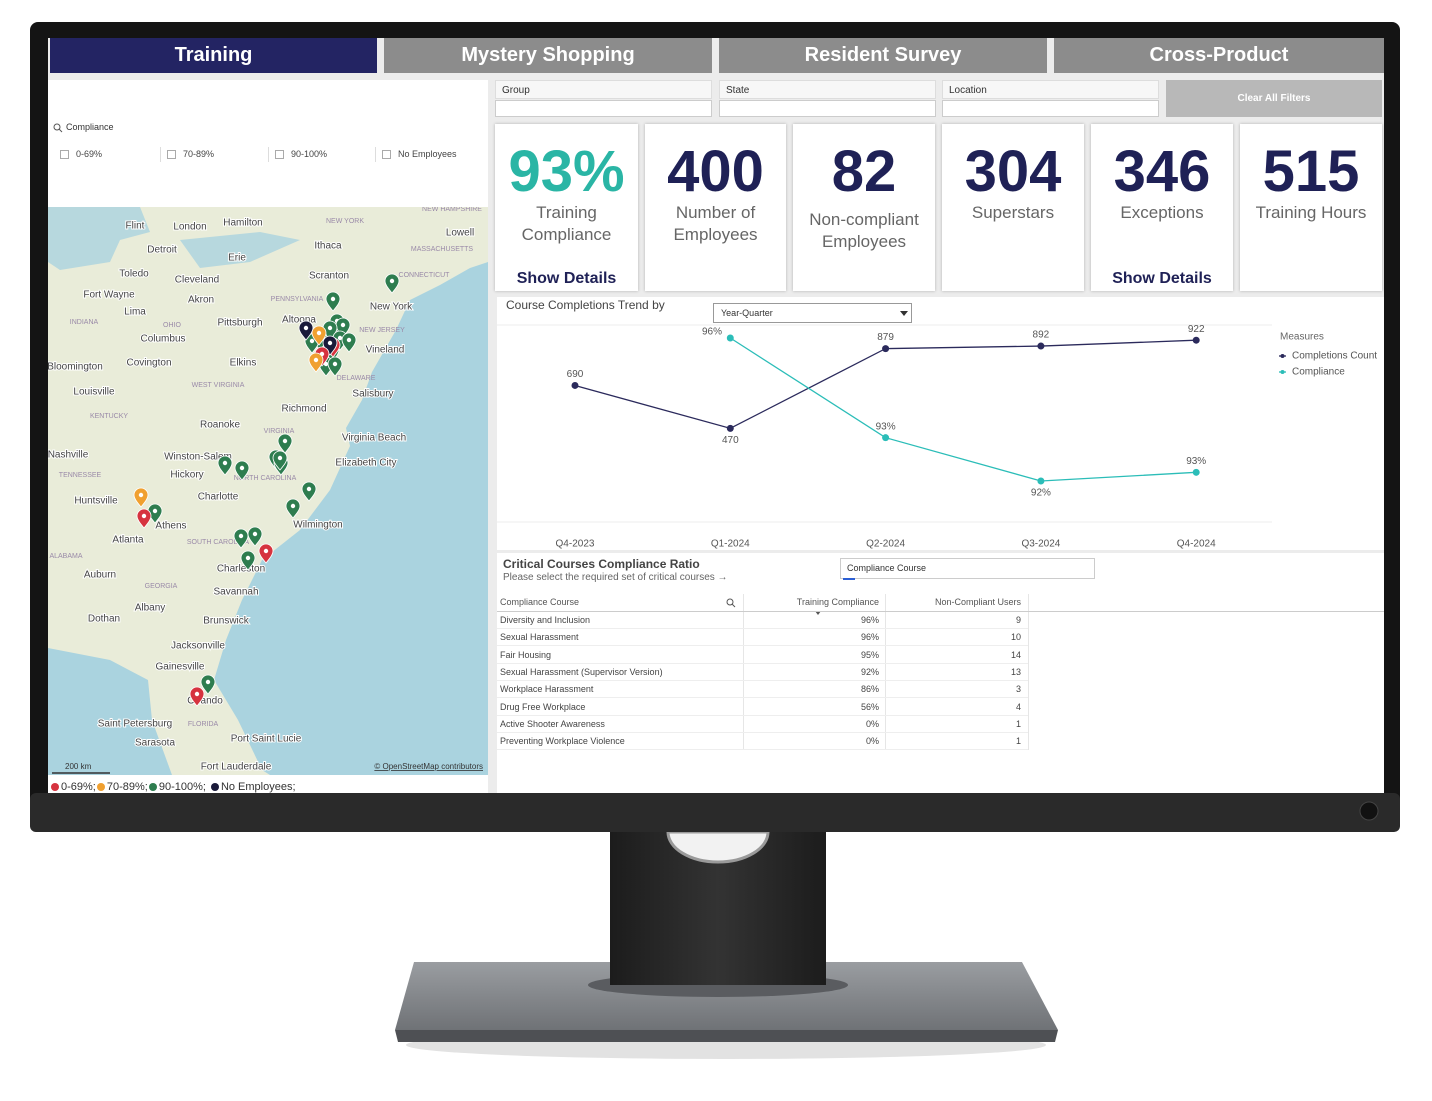 This screenshot has height=1101, width=1432. What do you see at coordinates (1013, 212) in the screenshot?
I see `kpi-label: Superstars` at bounding box center [1013, 212].